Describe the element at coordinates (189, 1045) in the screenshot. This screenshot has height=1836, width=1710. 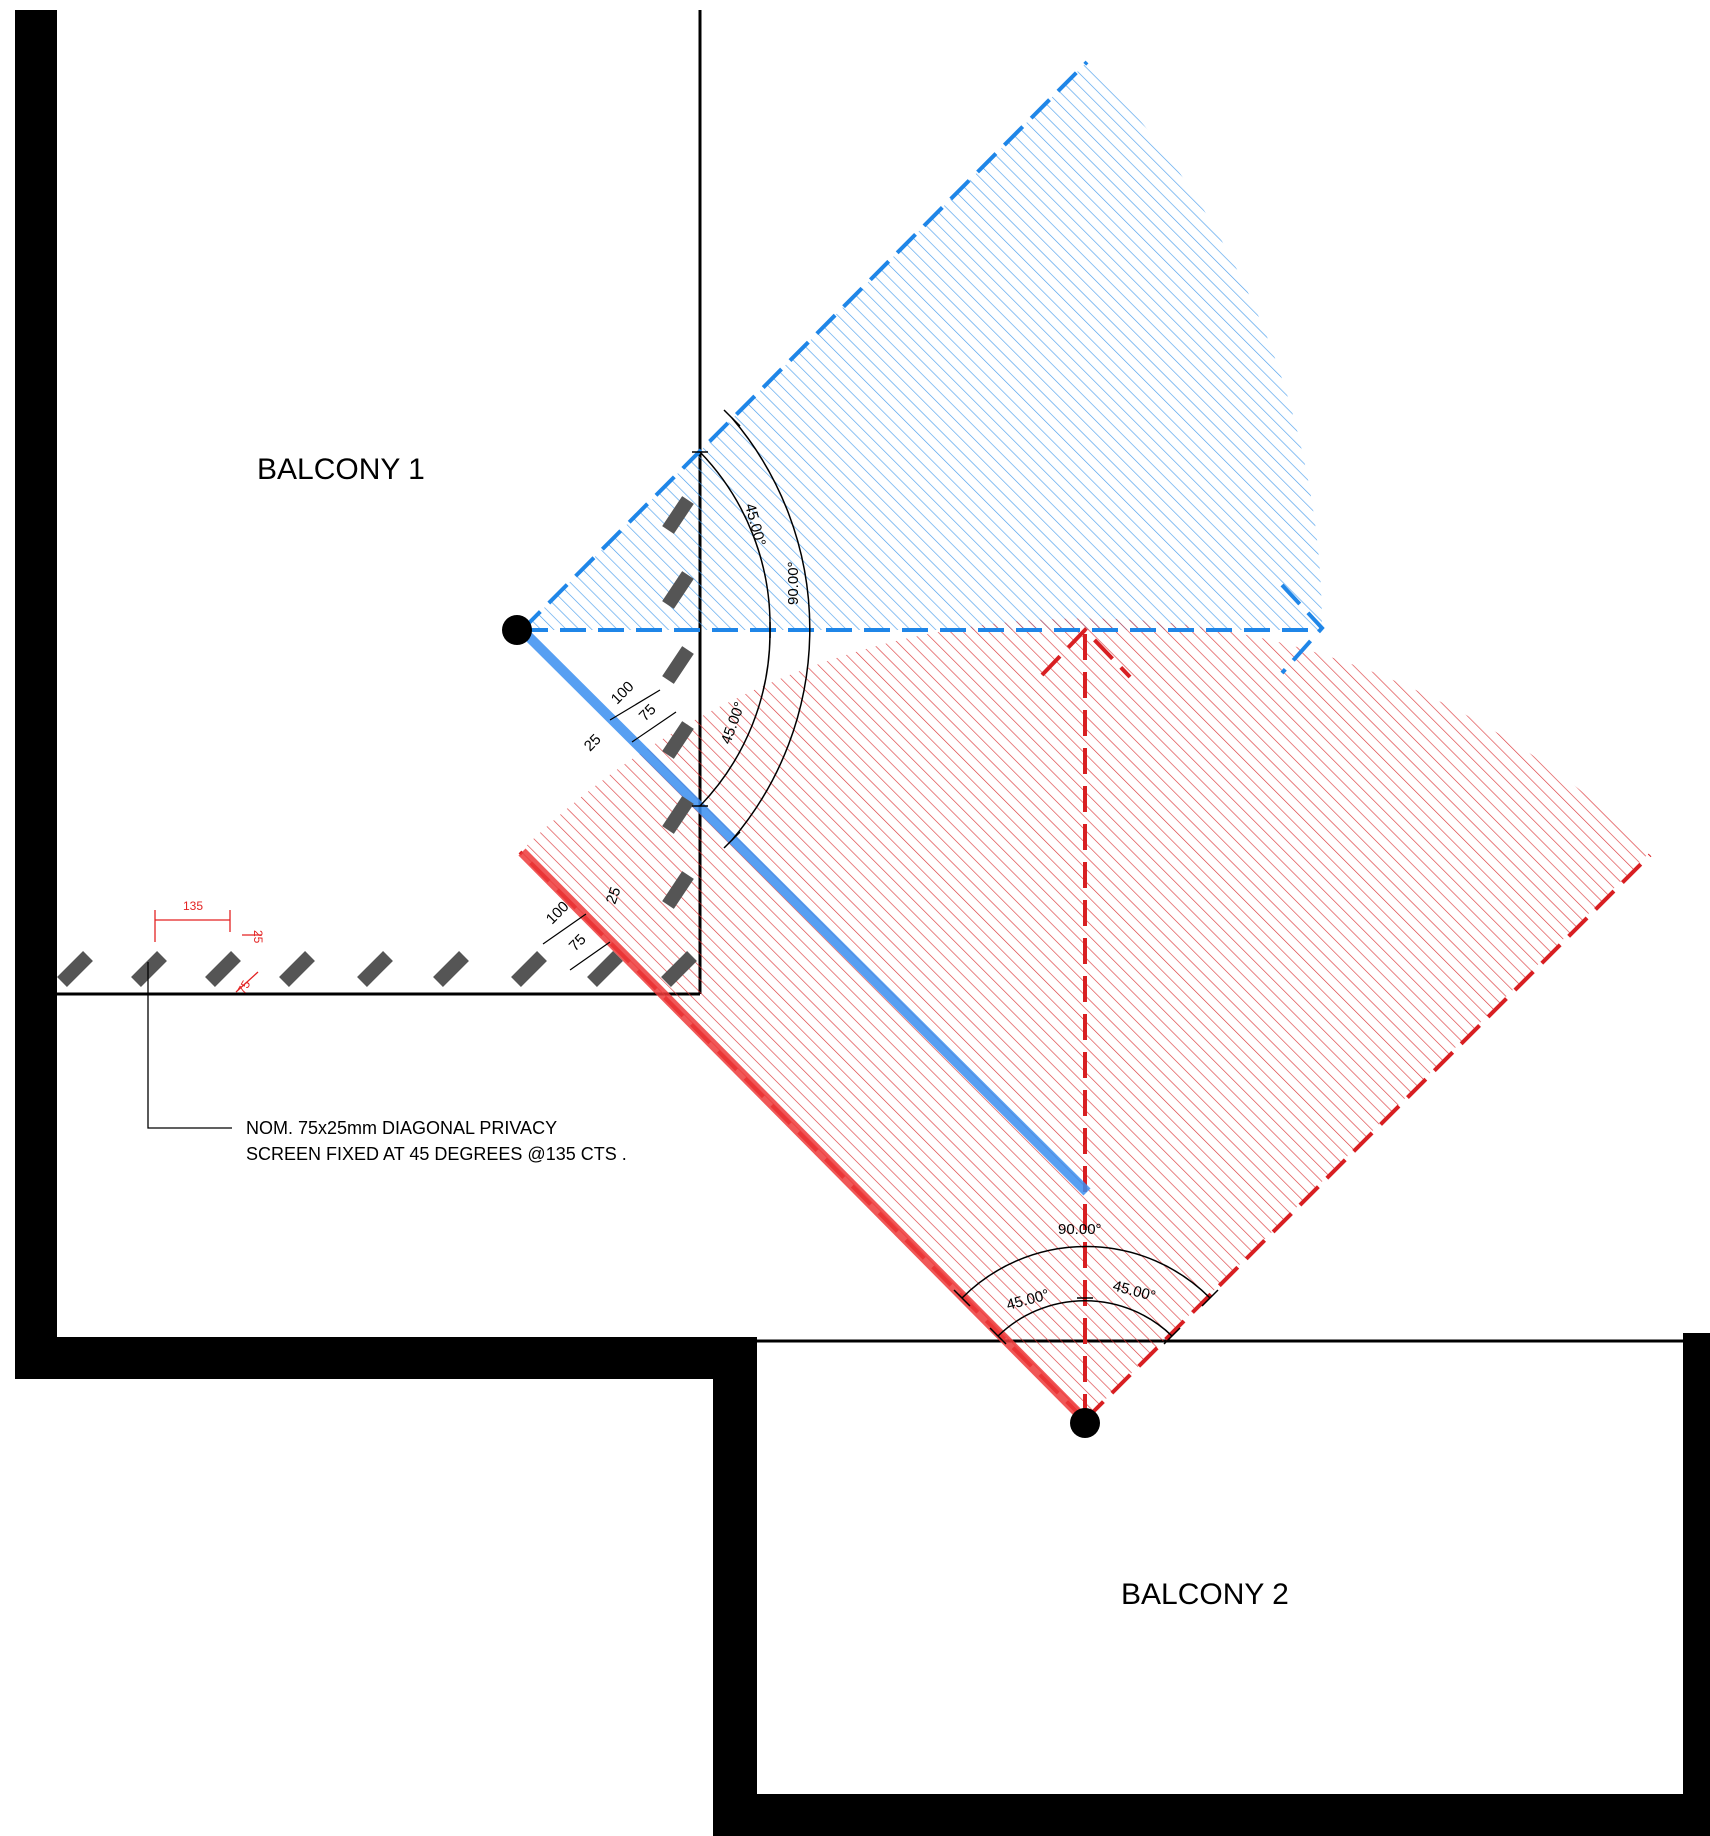
I see `note-leader-line` at that location.